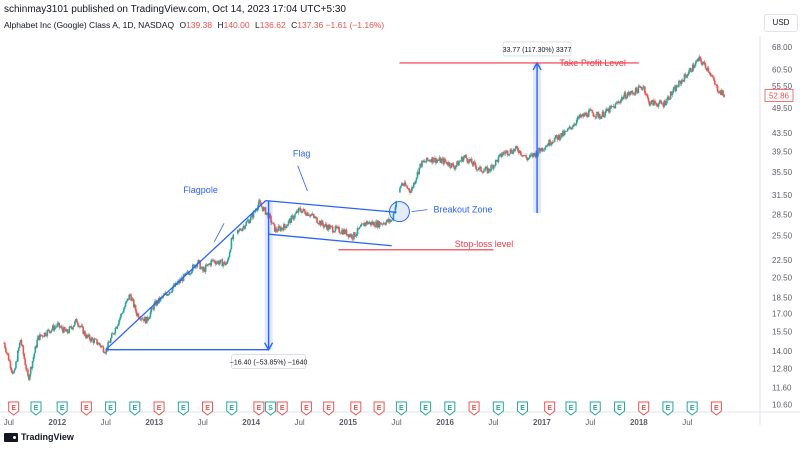 This screenshot has width=800, height=449. What do you see at coordinates (186, 275) in the screenshot?
I see `flagpole-line` at bounding box center [186, 275].